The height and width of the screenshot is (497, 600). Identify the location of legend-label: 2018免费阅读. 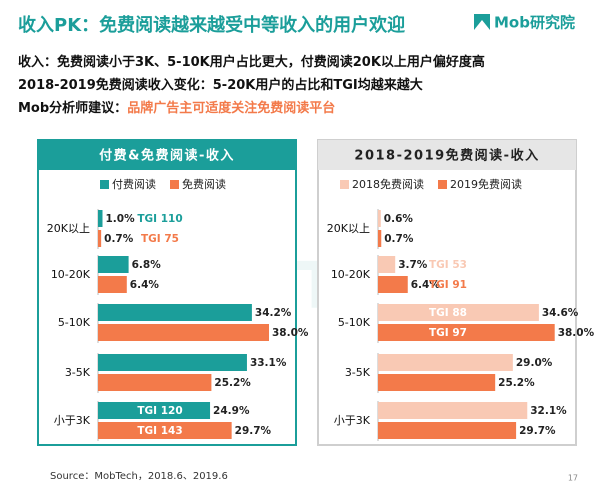
(388, 184).